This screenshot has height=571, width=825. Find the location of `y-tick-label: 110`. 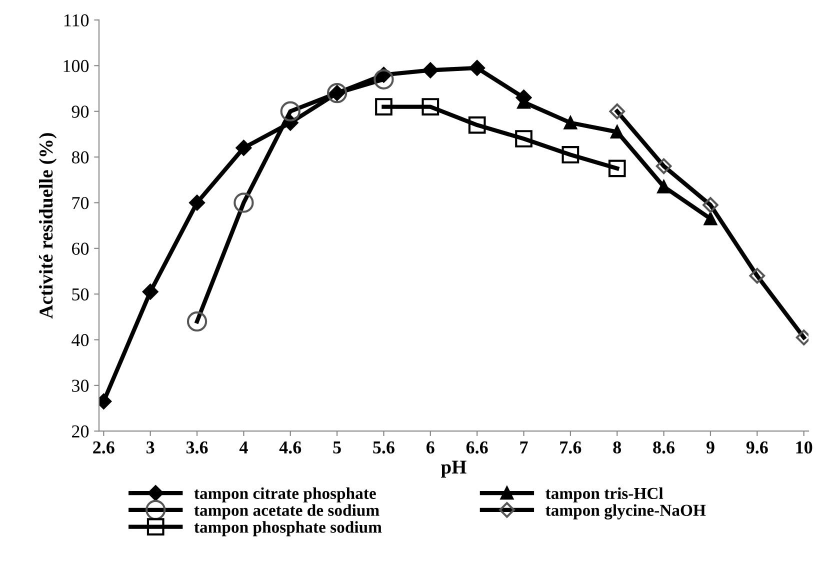

y-tick-label: 110 is located at coordinates (76, 20).